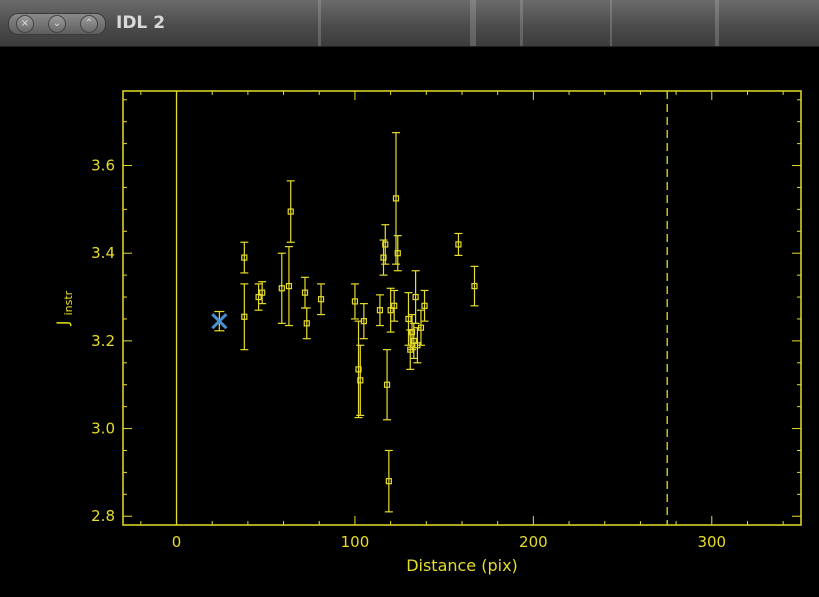 This screenshot has height=597, width=819. What do you see at coordinates (62, 323) in the screenshot?
I see `y-axis-label-main: J` at bounding box center [62, 323].